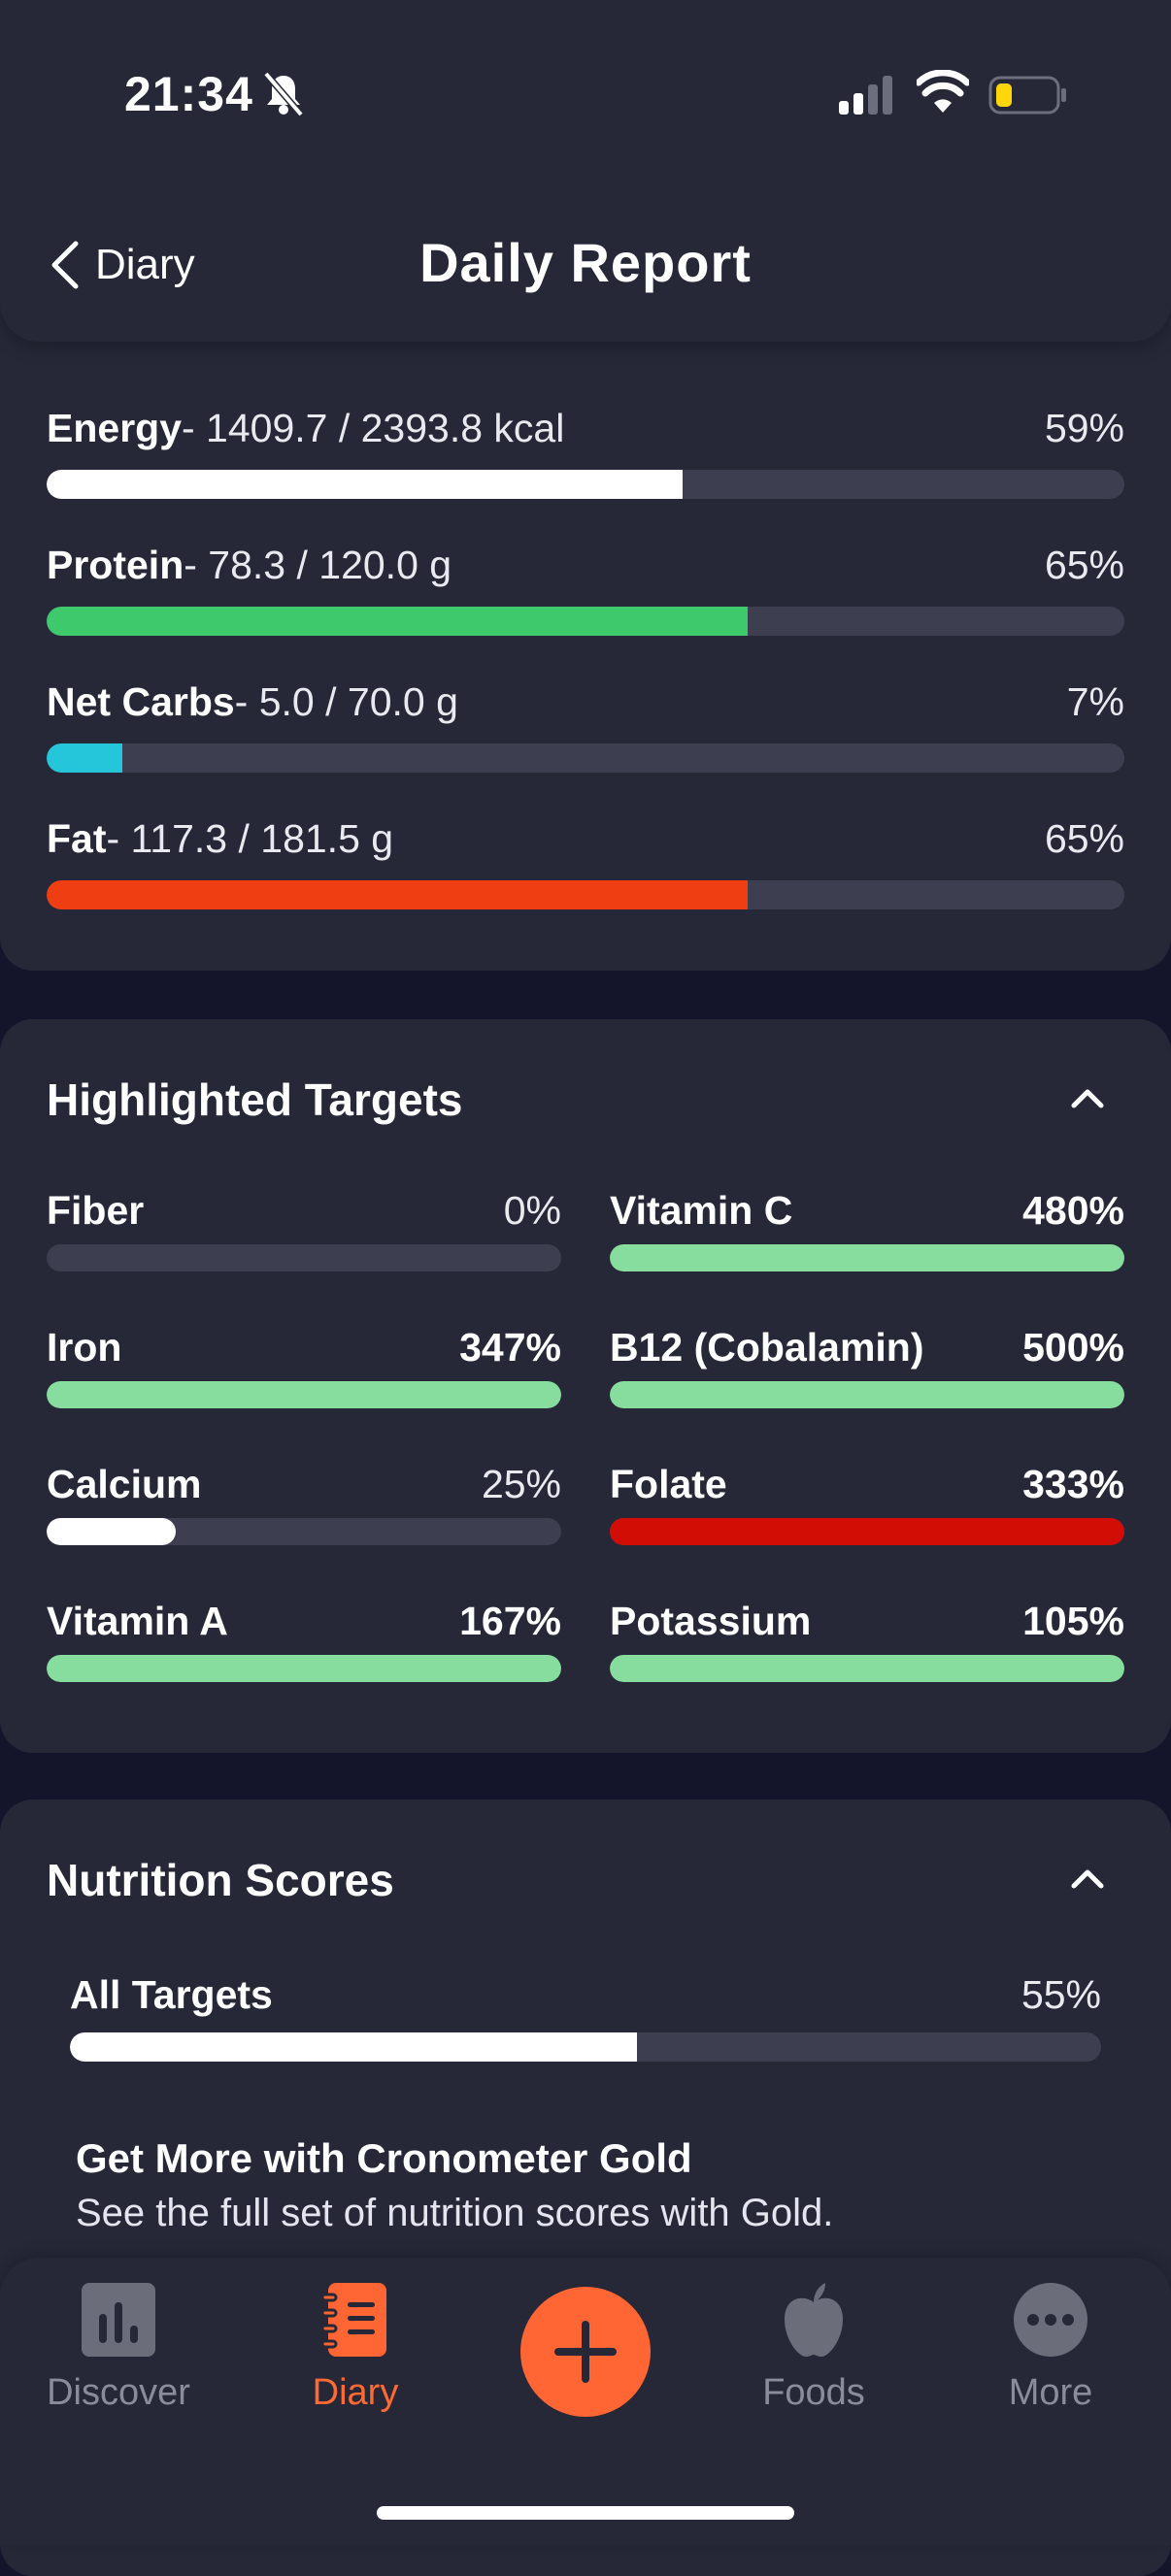 Image resolution: width=1171 pixels, height=2576 pixels. Describe the element at coordinates (585, 2513) in the screenshot. I see `home-indicator` at that location.